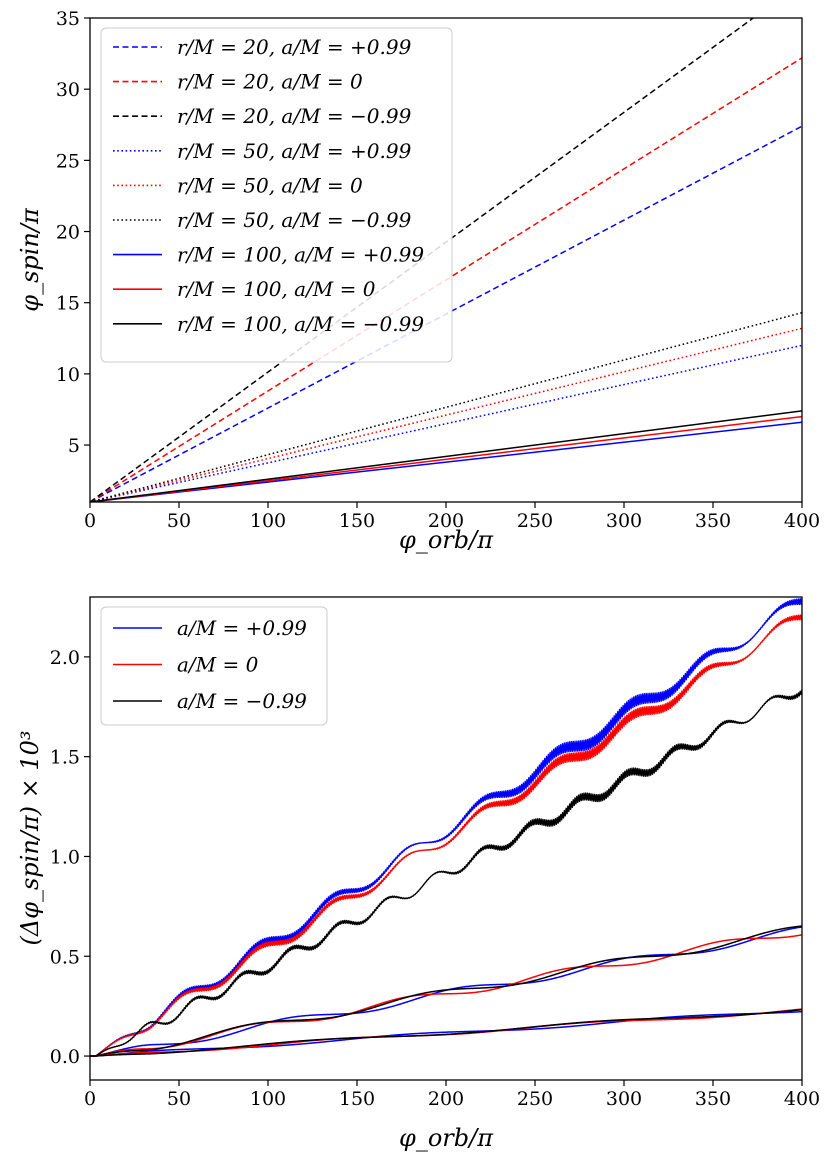 This screenshot has width=831, height=1160. I want to click on top-y-tick-label-2: 15, so click(68, 304).